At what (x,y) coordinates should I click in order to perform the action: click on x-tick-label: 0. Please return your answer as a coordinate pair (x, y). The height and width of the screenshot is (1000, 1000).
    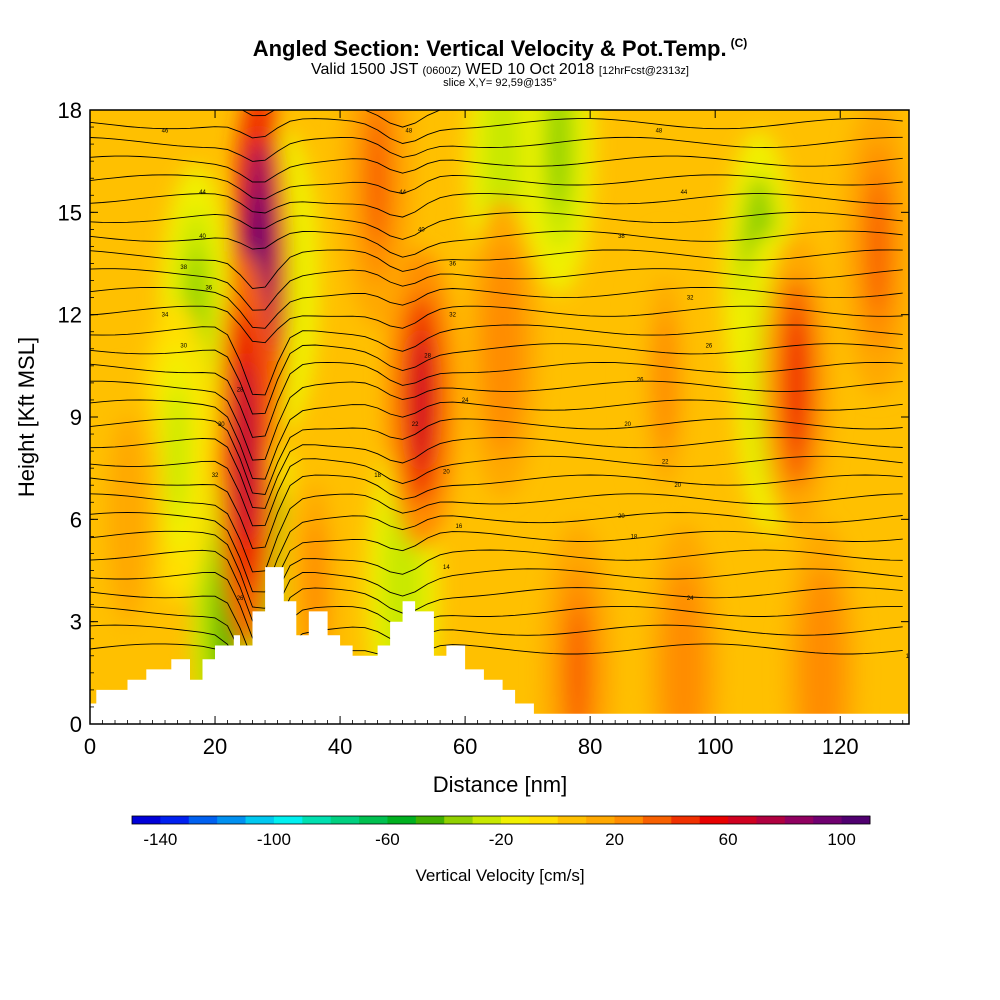
    Looking at the image, I should click on (90, 746).